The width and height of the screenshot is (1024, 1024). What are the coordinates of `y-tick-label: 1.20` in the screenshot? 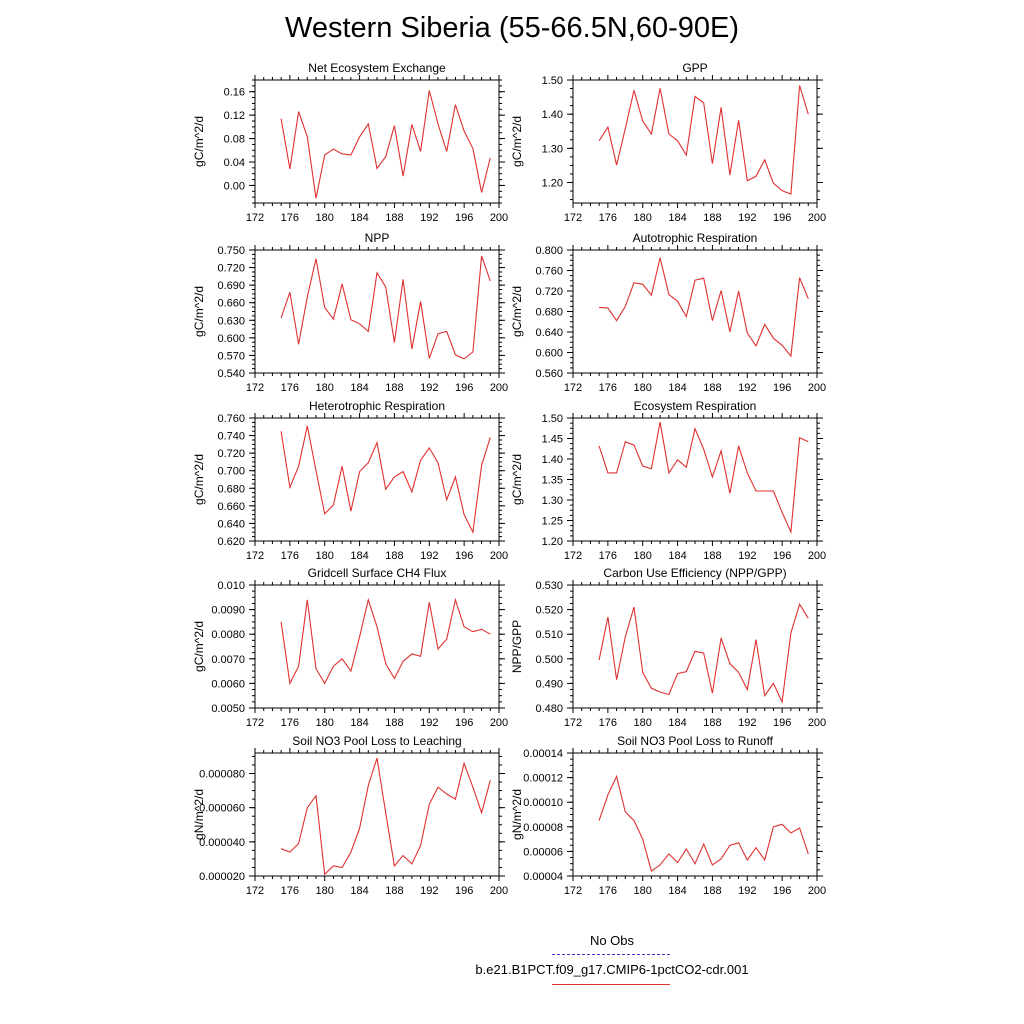 It's located at (552, 184).